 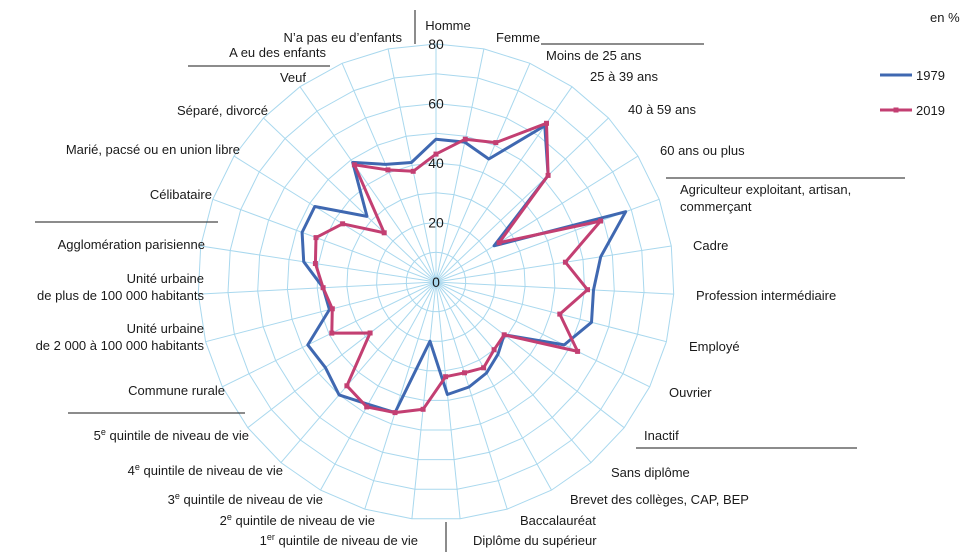 I want to click on category-label: 4e quintile de niveau de vie, so click(x=205, y=470).